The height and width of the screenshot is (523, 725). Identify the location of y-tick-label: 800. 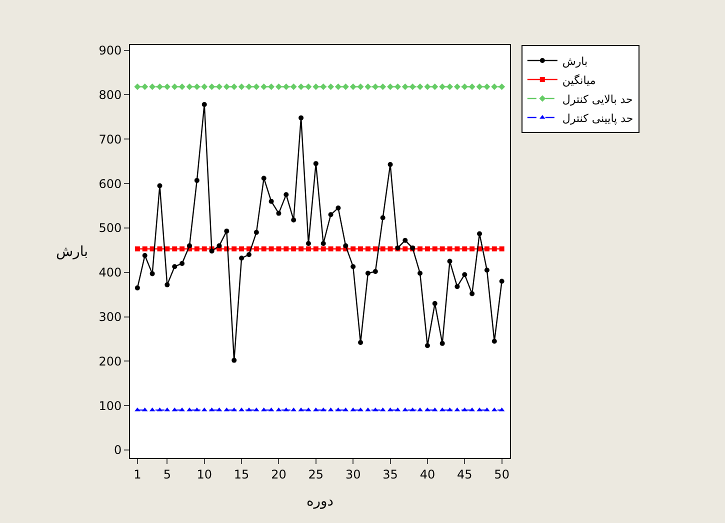
(110, 95).